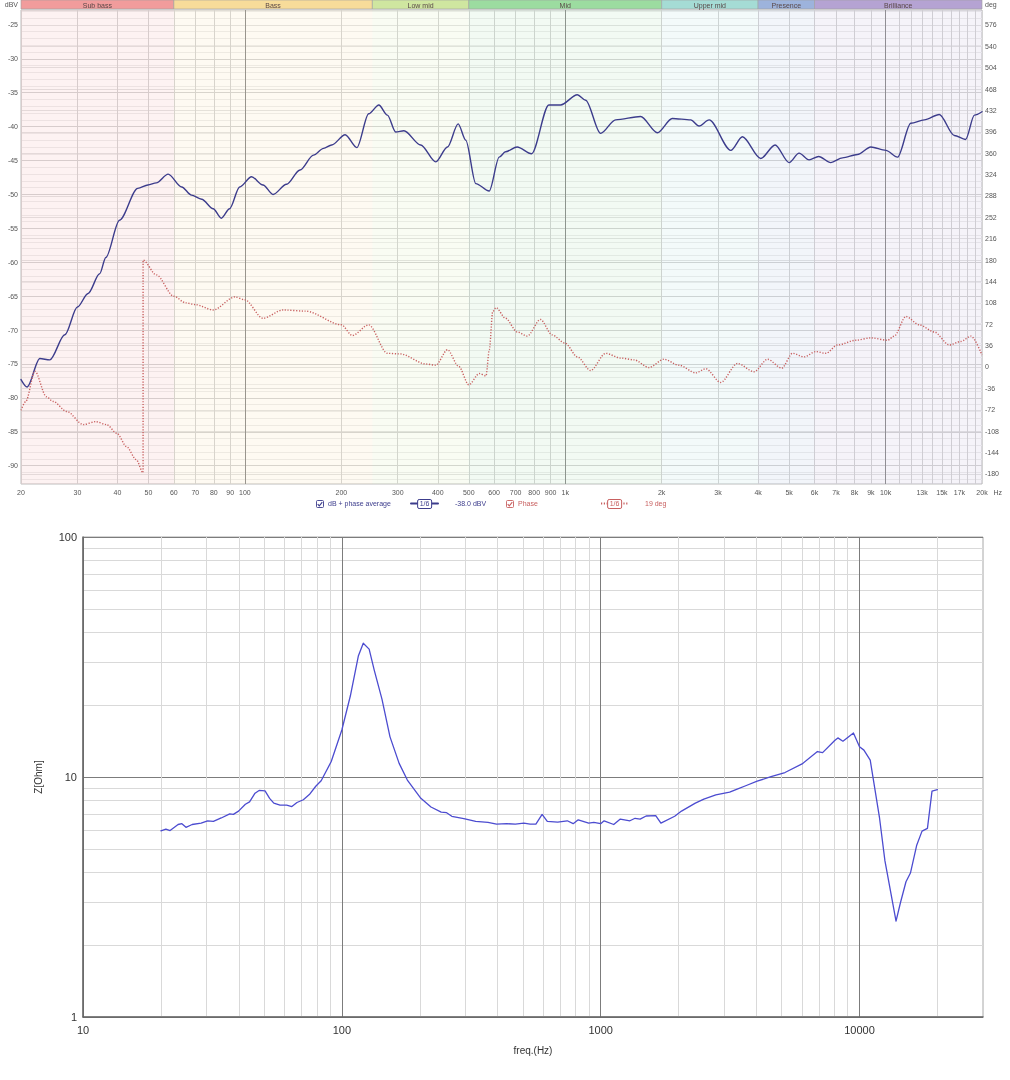  What do you see at coordinates (67, 537) in the screenshot?
I see `y-tick-label: 100` at bounding box center [67, 537].